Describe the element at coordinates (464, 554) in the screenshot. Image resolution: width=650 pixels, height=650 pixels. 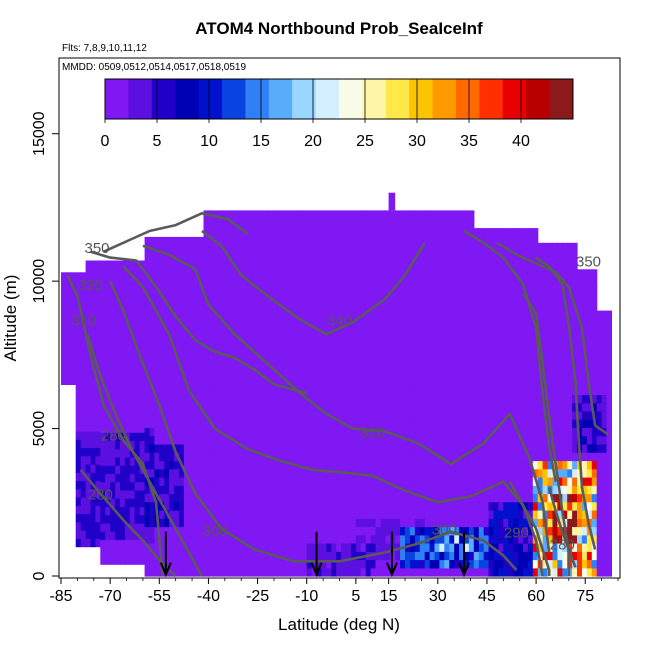
I see `profile-arrow` at that location.